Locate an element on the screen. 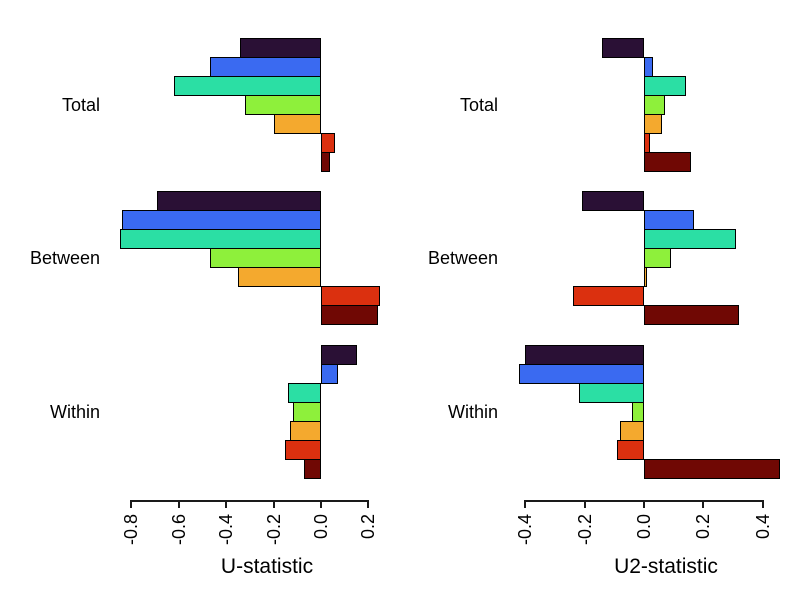 The width and height of the screenshot is (800, 600). bar-total-series6 is located at coordinates (647, 143).